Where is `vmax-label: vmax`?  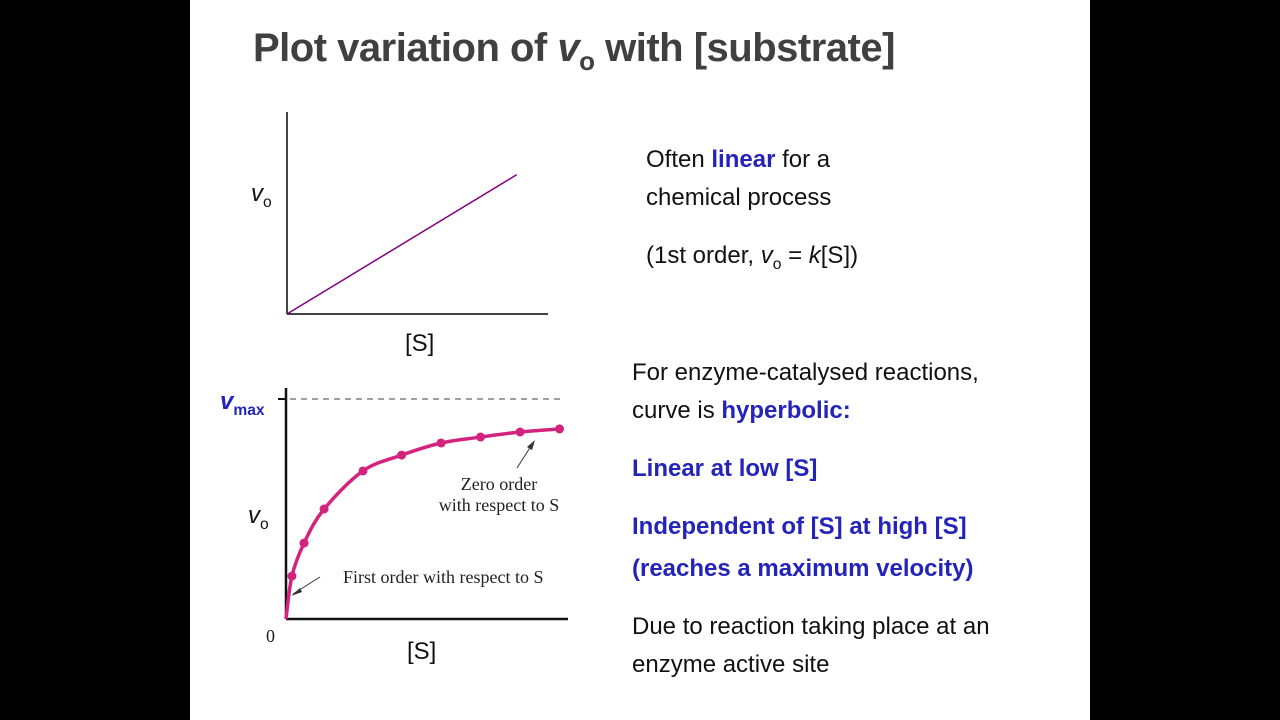
vmax-label: vmax is located at coordinates (242, 403).